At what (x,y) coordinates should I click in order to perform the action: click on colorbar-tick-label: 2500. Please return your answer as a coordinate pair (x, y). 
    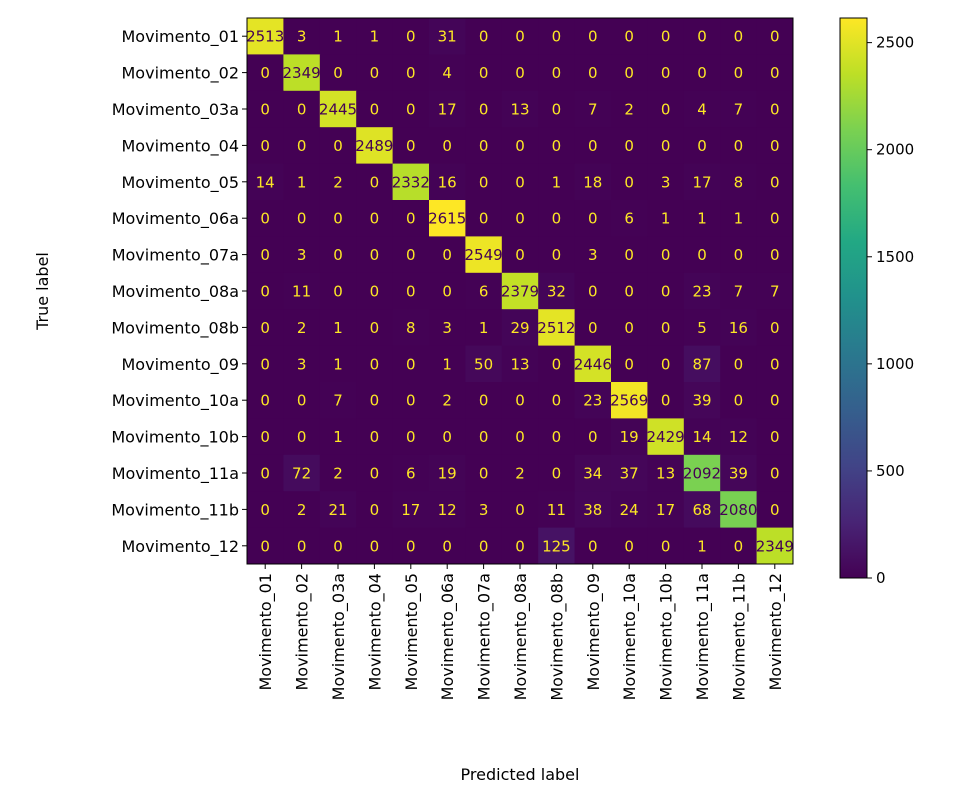
    Looking at the image, I should click on (895, 43).